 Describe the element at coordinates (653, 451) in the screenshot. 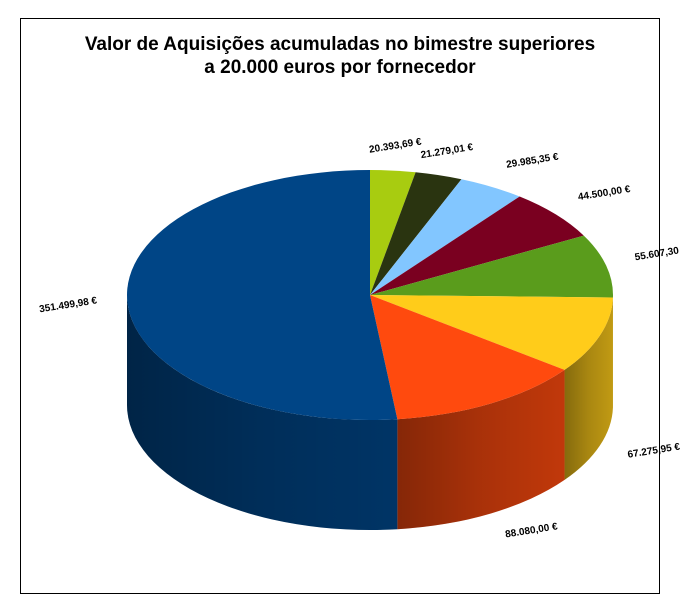

I see `pie-label-5: 67.275,95 €` at that location.